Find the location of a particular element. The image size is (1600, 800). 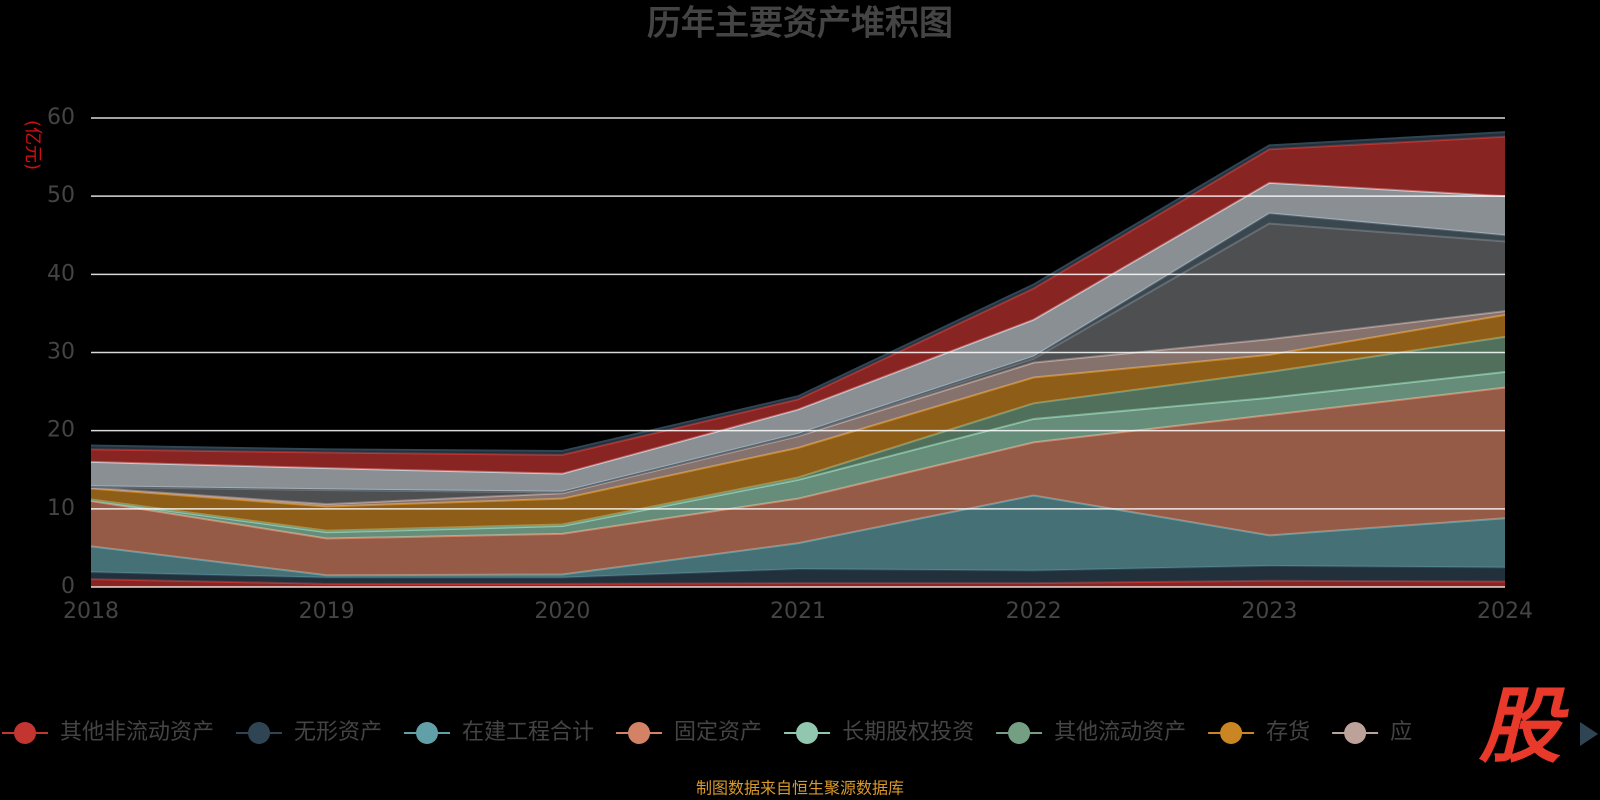

x-tick-label: 2020 is located at coordinates (562, 611).